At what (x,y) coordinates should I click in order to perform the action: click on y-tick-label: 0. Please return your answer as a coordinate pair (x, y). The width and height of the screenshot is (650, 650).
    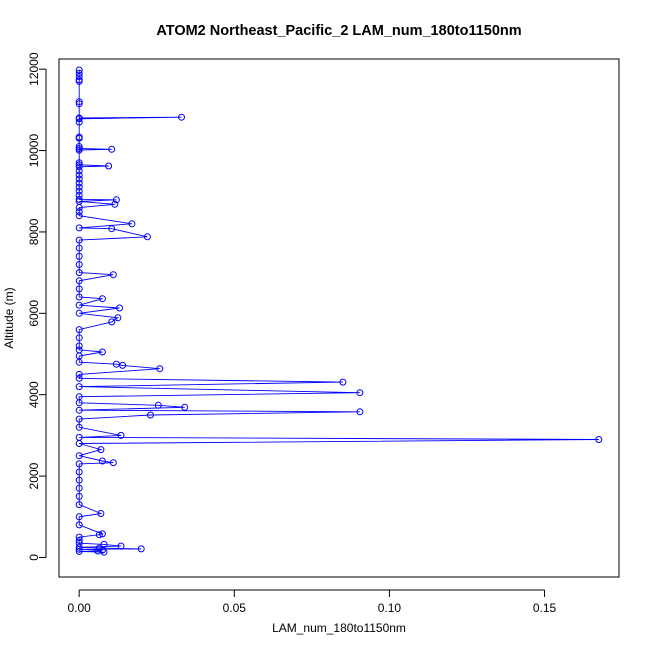
    Looking at the image, I should click on (34, 557).